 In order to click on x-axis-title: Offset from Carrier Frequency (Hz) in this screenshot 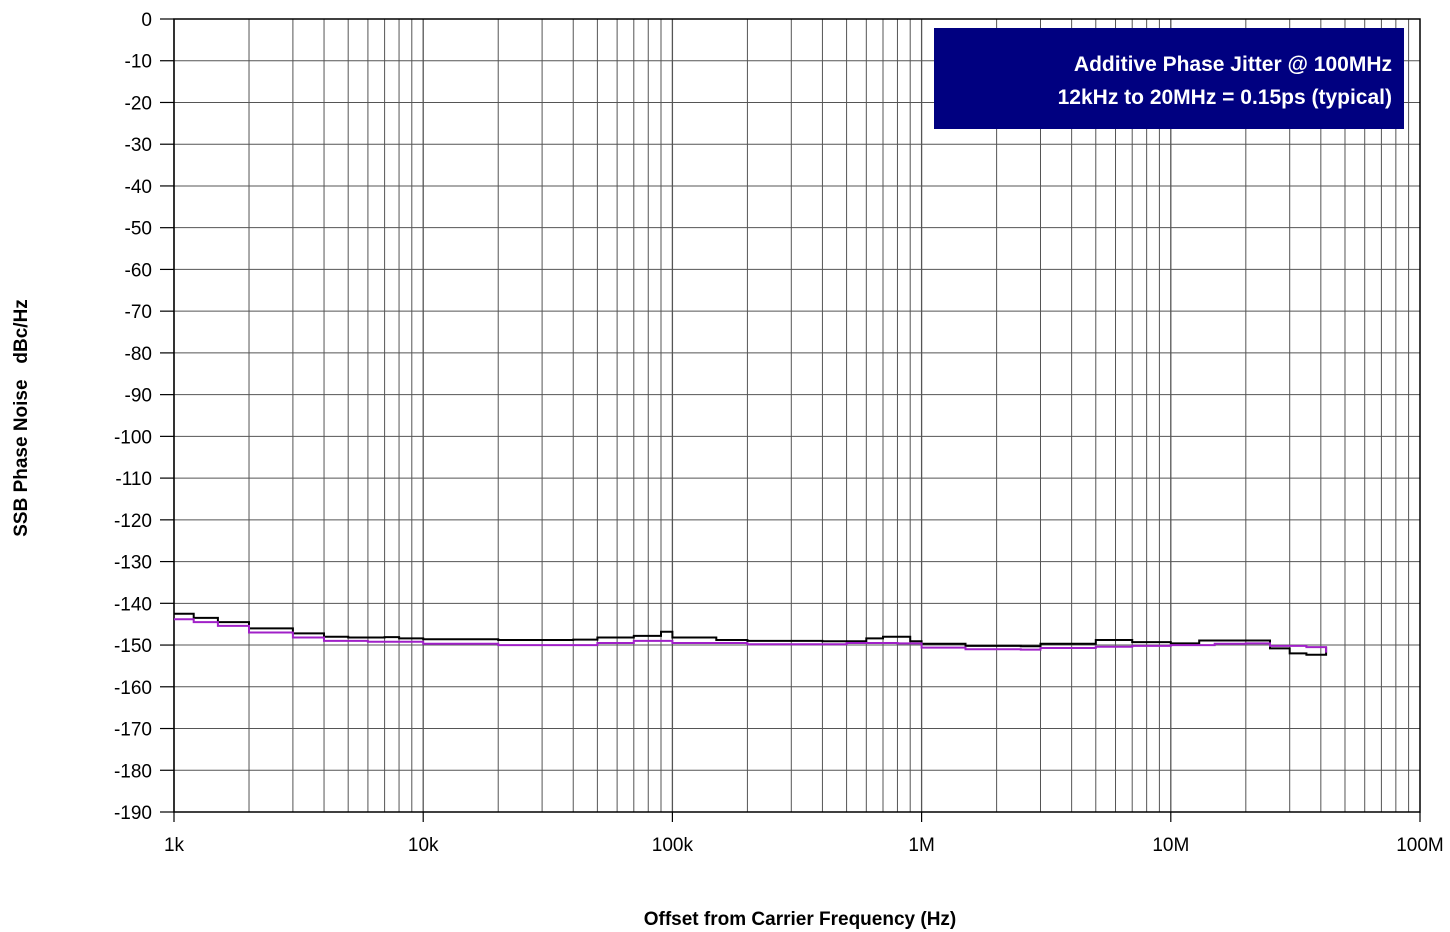, I will do `click(800, 919)`.